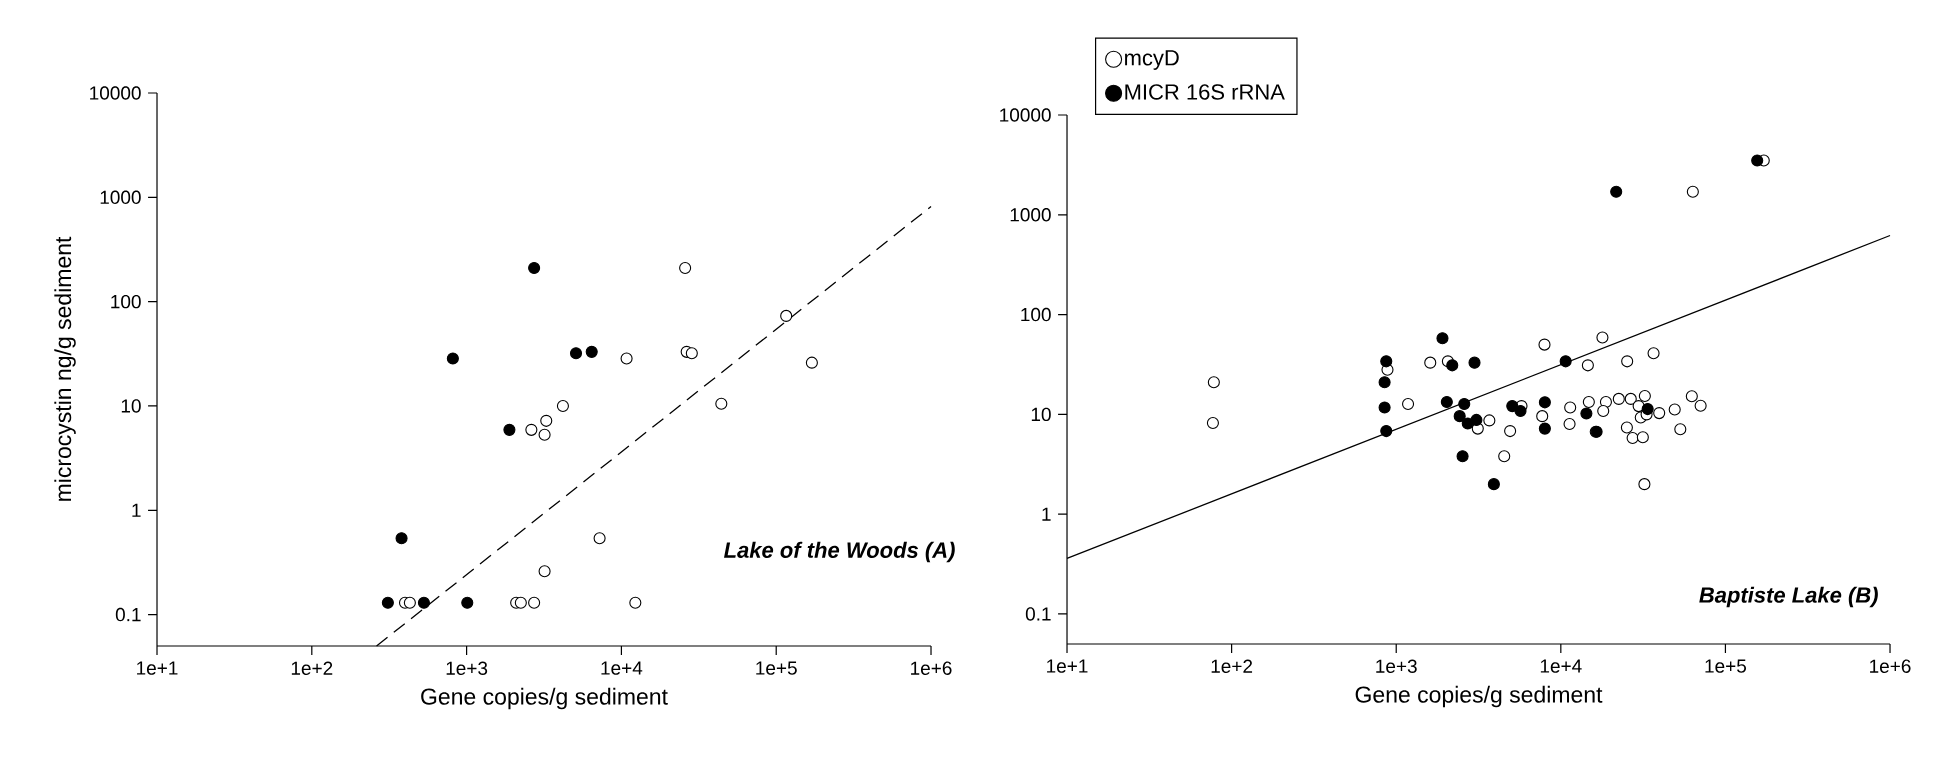 This screenshot has height=761, width=1942. What do you see at coordinates (65, 368) in the screenshot?
I see `y-axis-title: microcystin ng/g sediment` at bounding box center [65, 368].